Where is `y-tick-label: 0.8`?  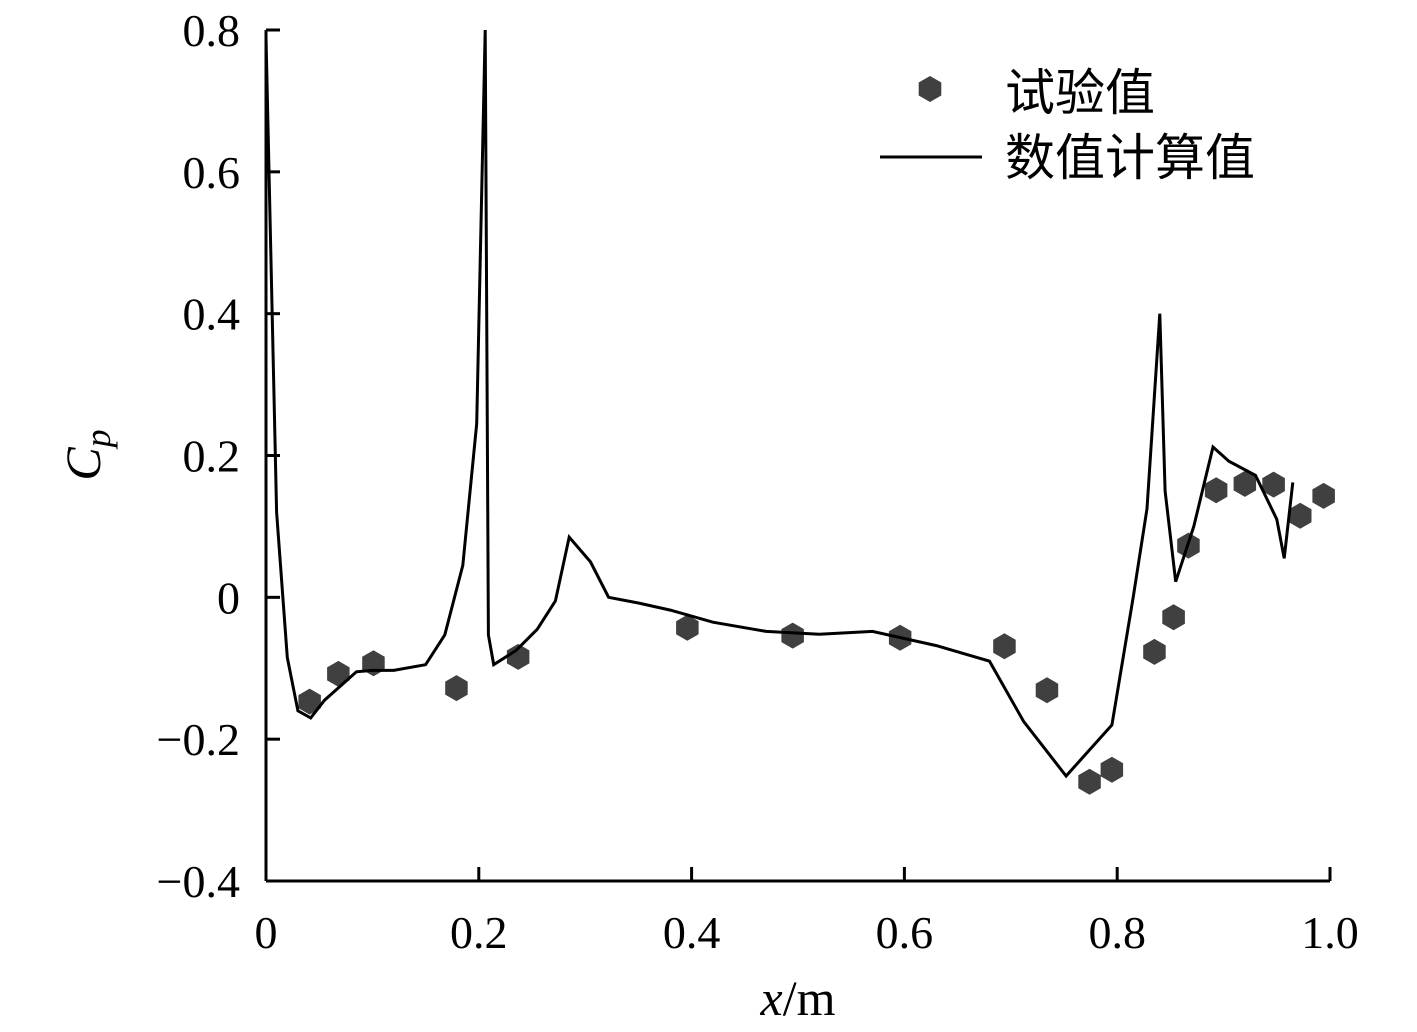 y-tick-label: 0.8 is located at coordinates (212, 30).